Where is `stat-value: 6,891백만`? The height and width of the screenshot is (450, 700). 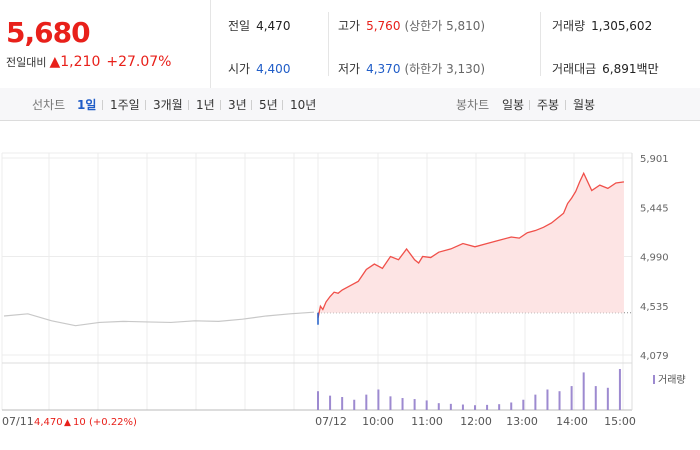 stat-value: 6,891백만 is located at coordinates (630, 69).